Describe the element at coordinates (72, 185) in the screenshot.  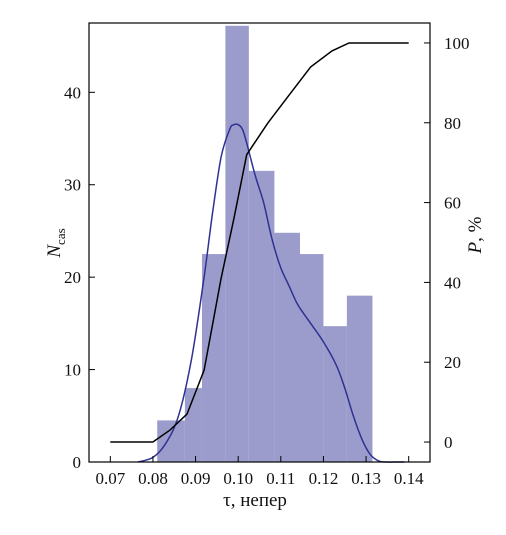
I see `y-left-tick-label-4: 30` at that location.